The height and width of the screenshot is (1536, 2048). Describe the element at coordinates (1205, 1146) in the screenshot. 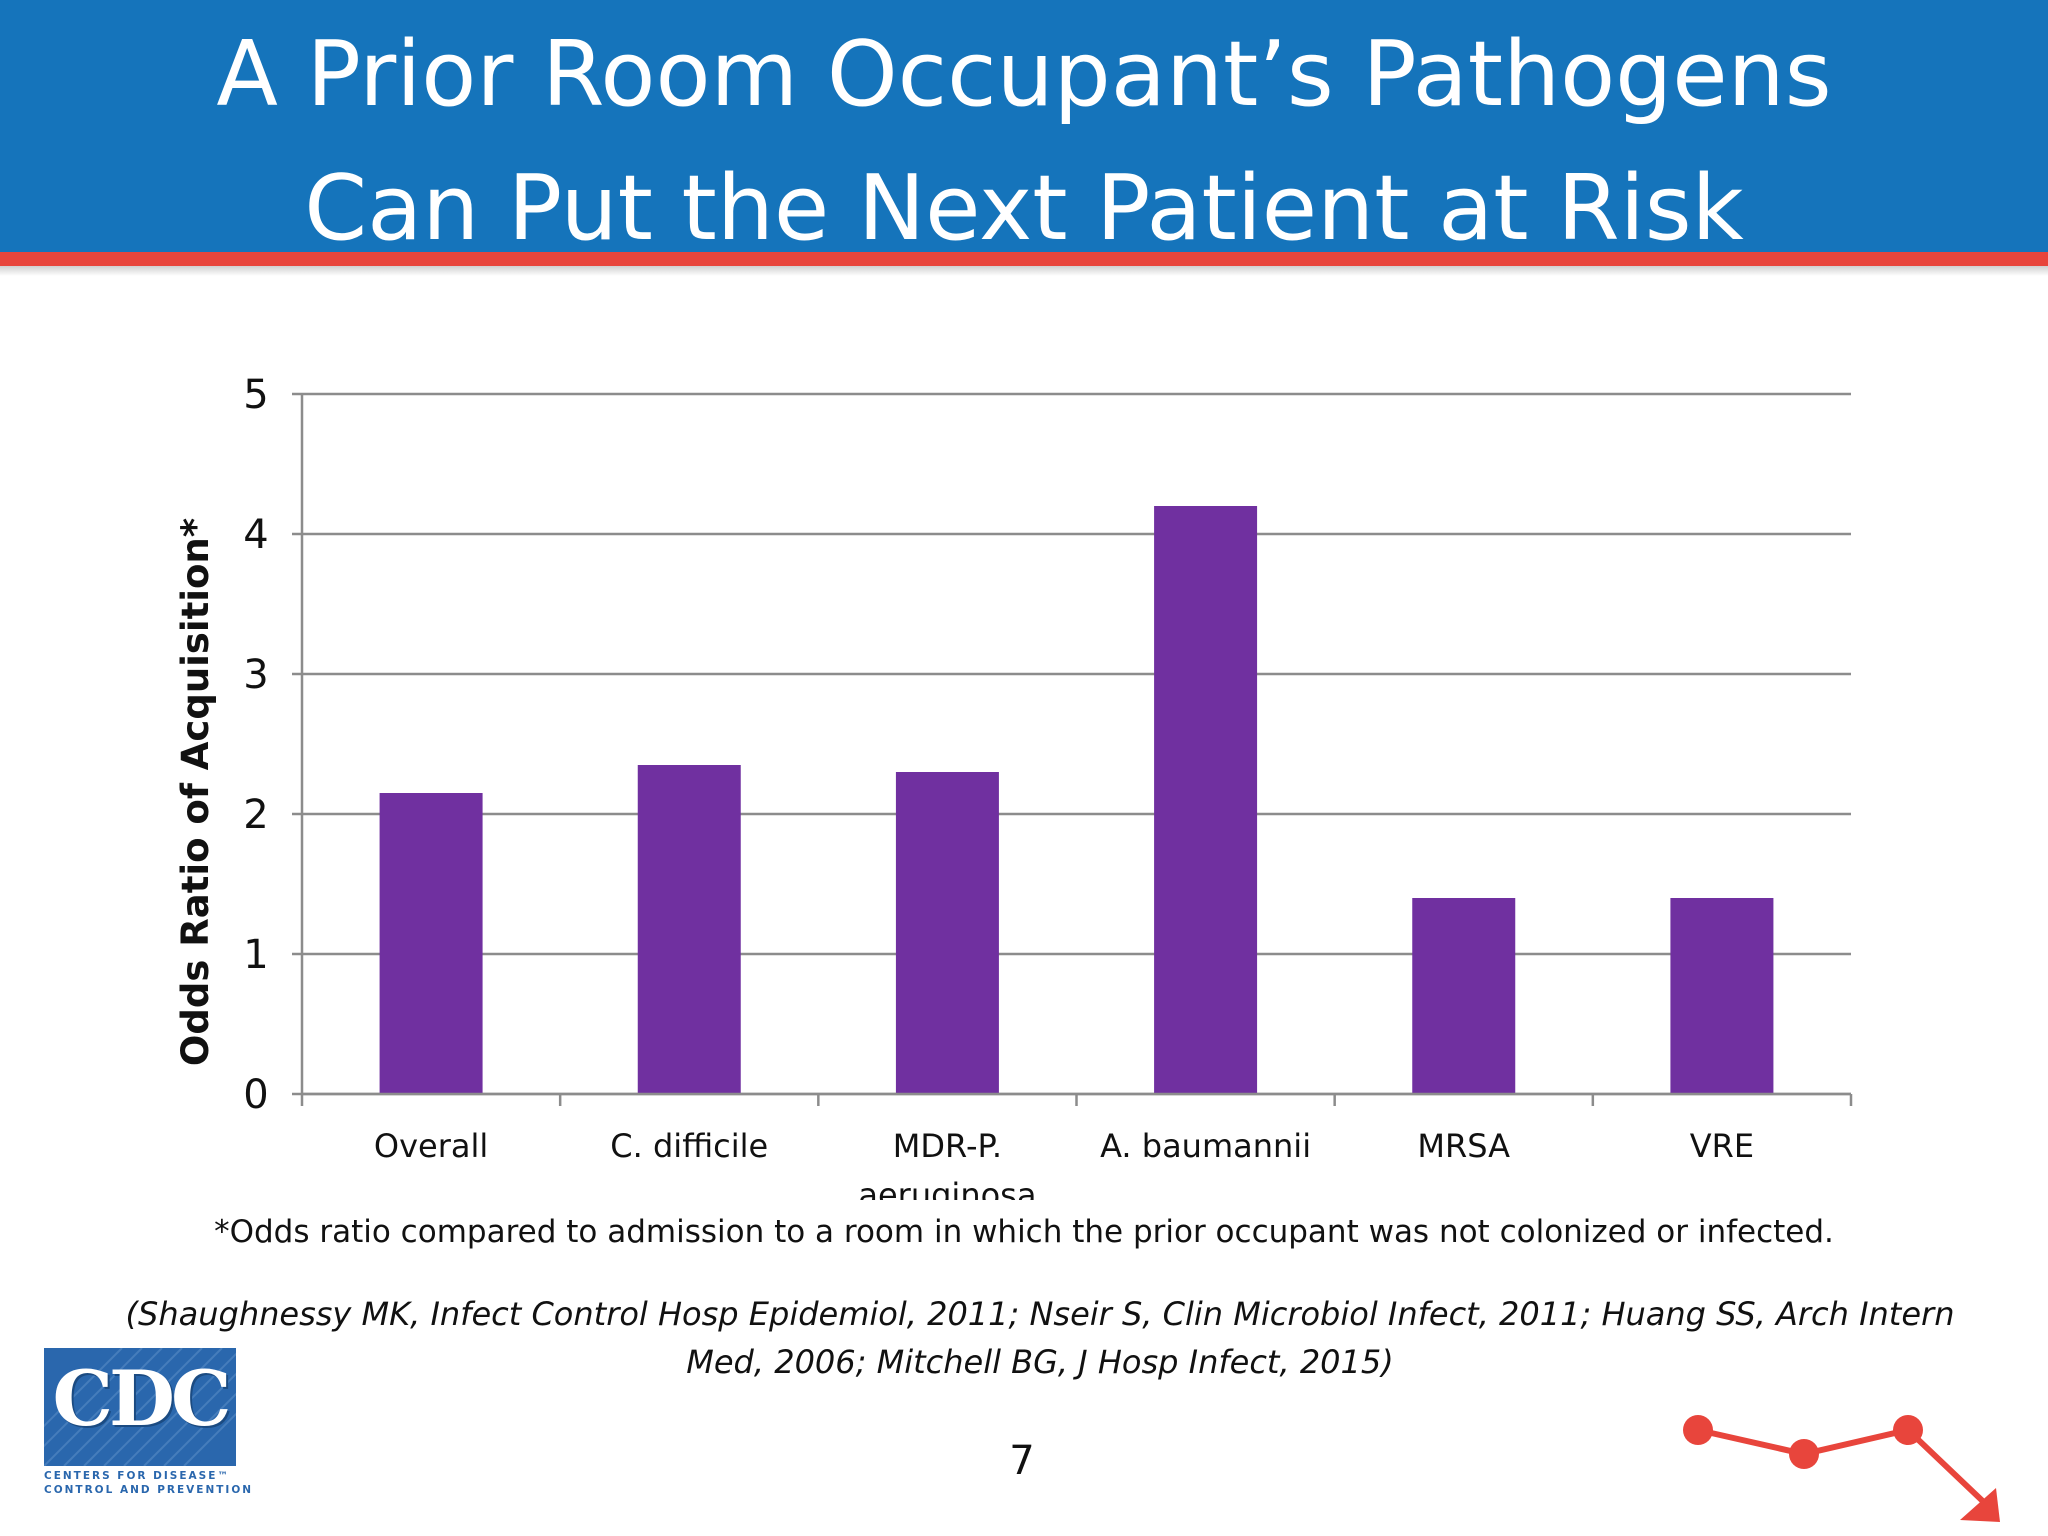

I see `x-category-label: A. baumannii` at that location.